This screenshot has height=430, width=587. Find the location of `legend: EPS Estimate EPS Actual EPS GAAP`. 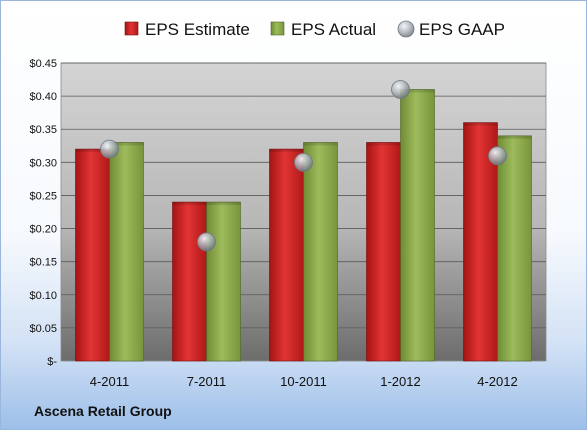

legend: EPS Estimate EPS Actual EPS GAAP is located at coordinates (314, 29).